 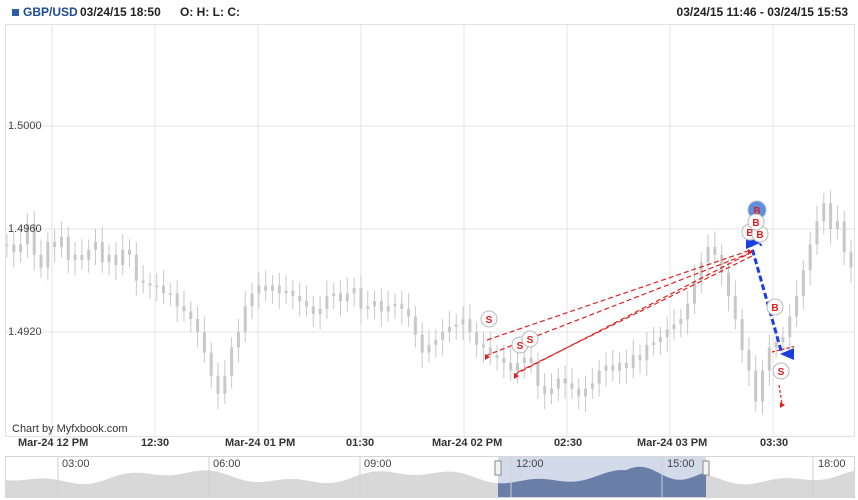 I want to click on current-time: 03/24/15 18:50, so click(x=120, y=12).